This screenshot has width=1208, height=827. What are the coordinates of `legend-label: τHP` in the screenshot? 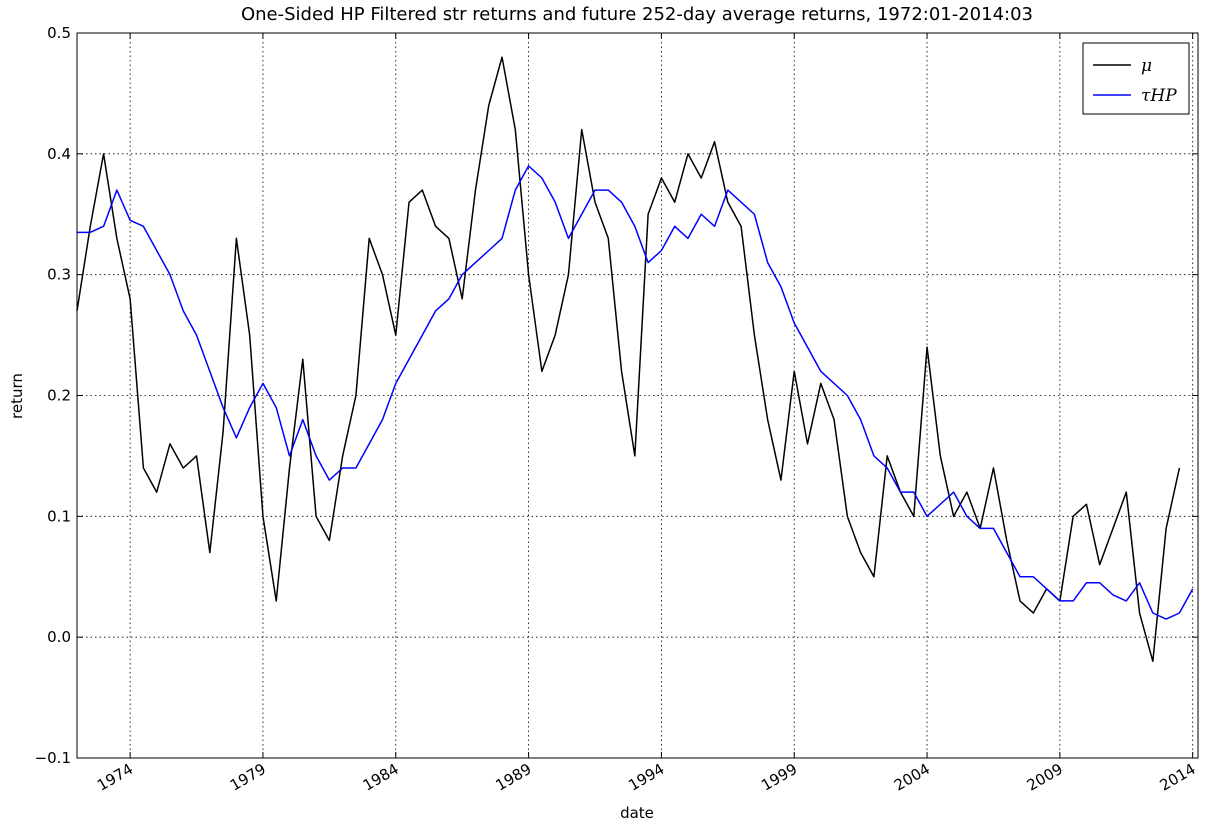 It's located at (1159, 96).